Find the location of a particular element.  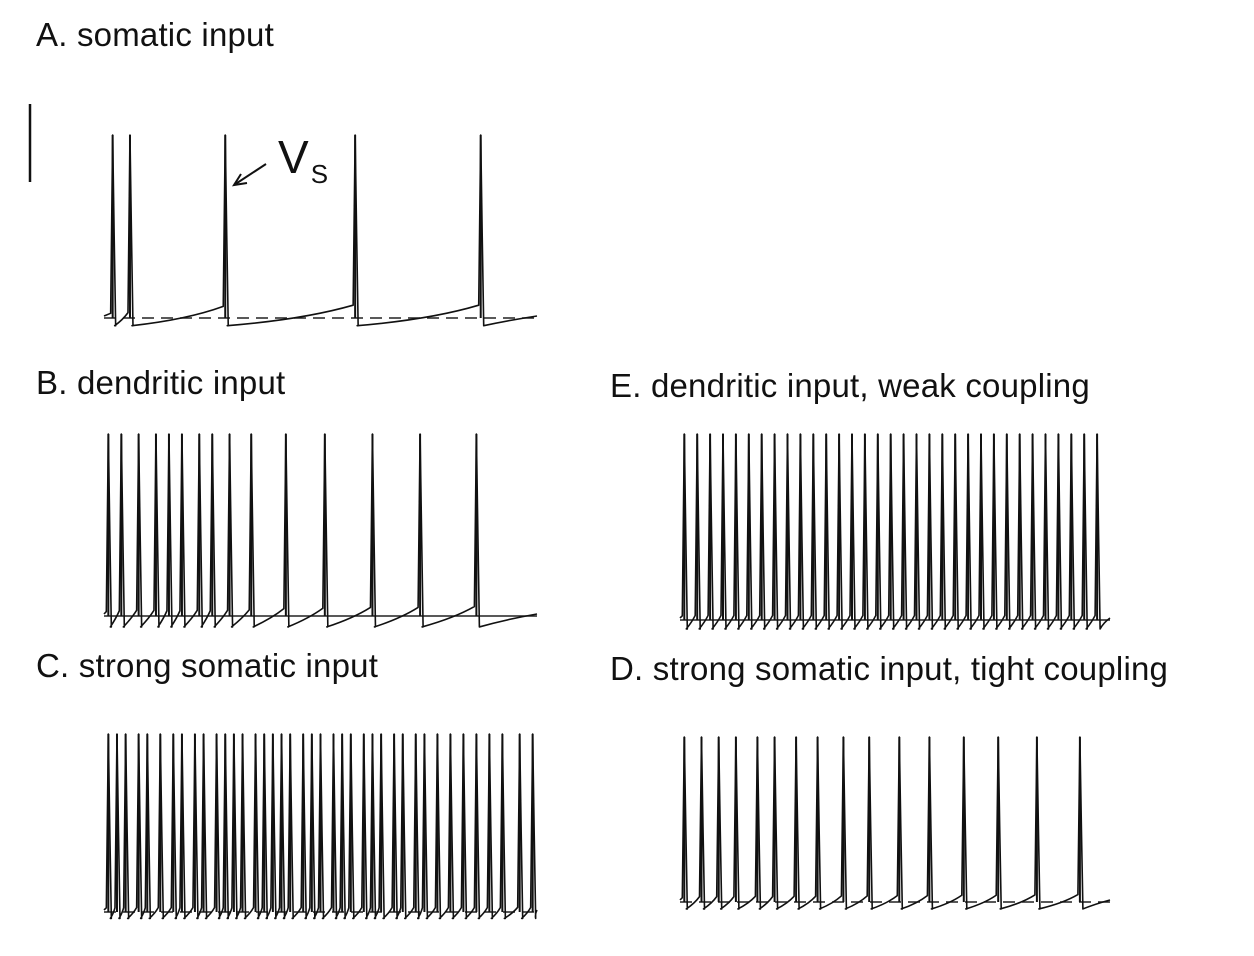

panel-b-title: B. dendritic input is located at coordinates (161, 382).